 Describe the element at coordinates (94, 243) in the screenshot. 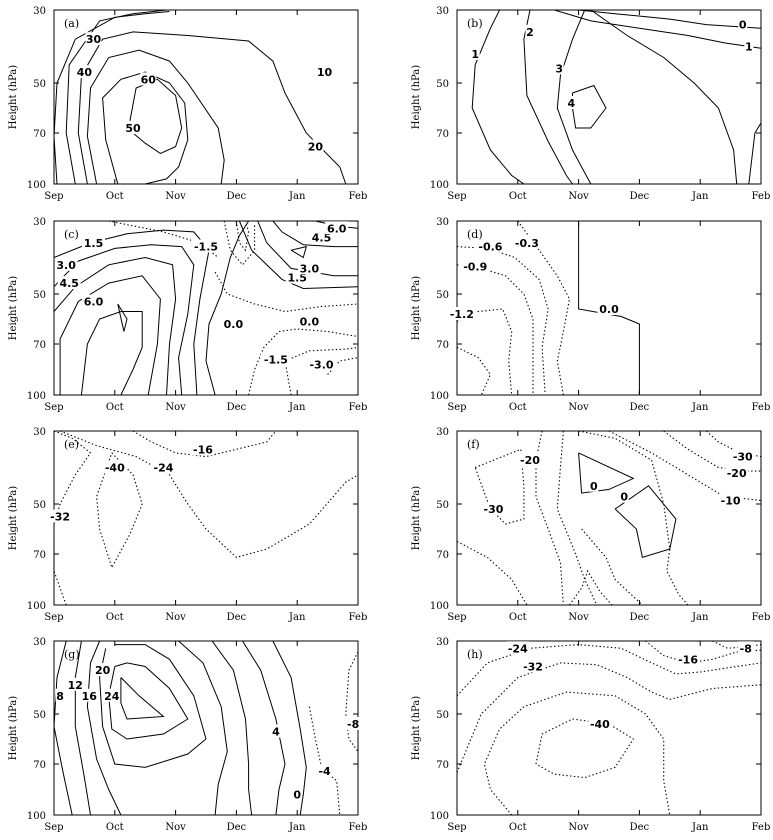

I see `contour-label: 1.5` at that location.